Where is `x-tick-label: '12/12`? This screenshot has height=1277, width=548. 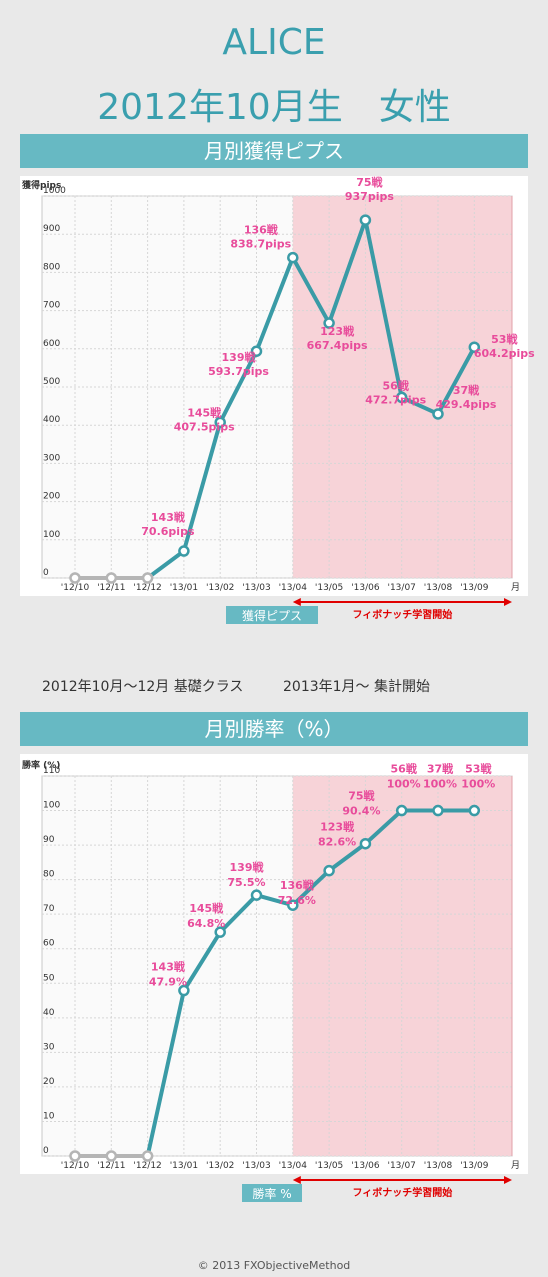
x-tick-label: '12/12 is located at coordinates (147, 588).